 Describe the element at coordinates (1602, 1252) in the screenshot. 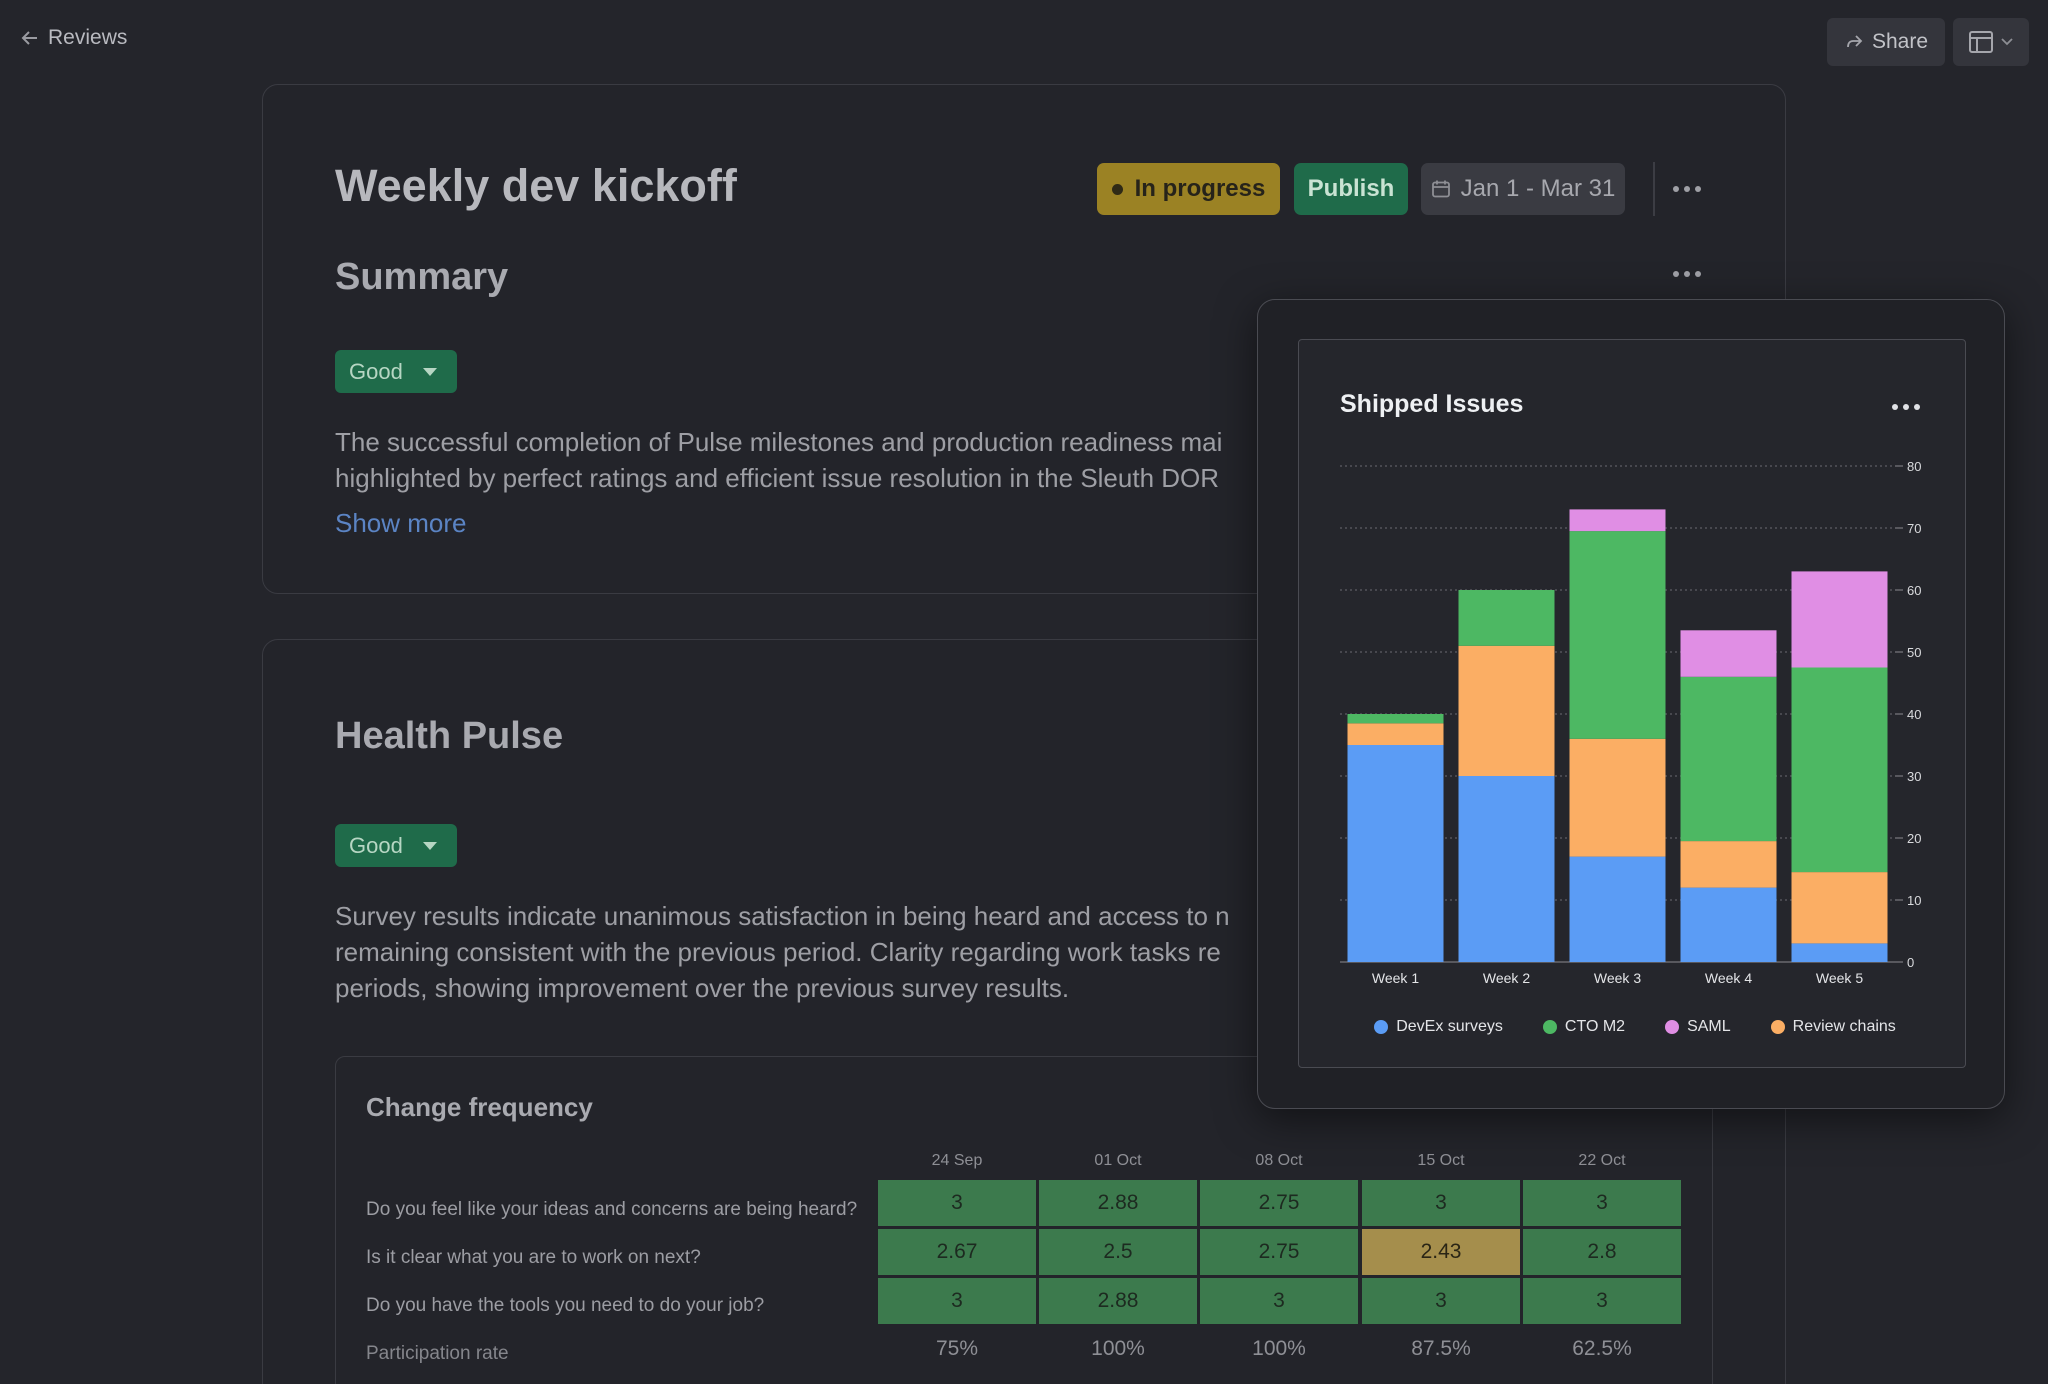

I see `score-cell: 2.8` at that location.